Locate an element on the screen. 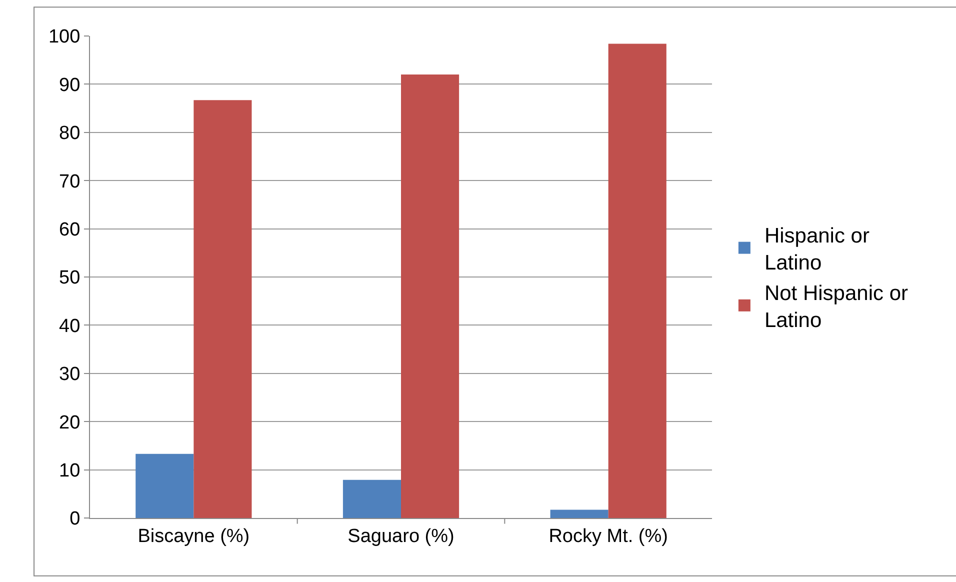 The image size is (956, 582). y-tick-label: 90 is located at coordinates (69, 85).